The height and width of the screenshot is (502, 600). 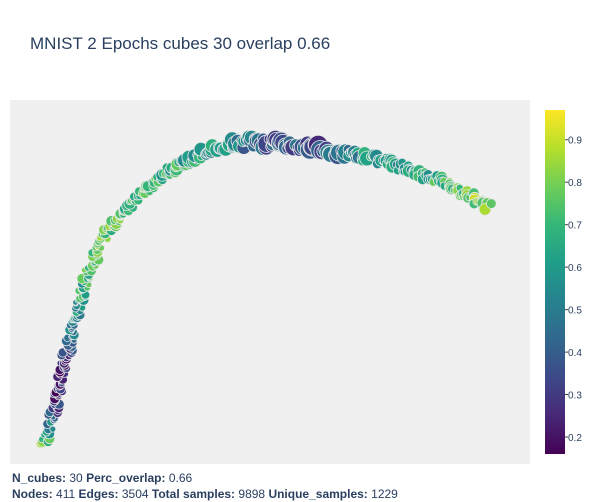 What do you see at coordinates (575, 311) in the screenshot?
I see `colorbar-tick-label: 0.5` at bounding box center [575, 311].